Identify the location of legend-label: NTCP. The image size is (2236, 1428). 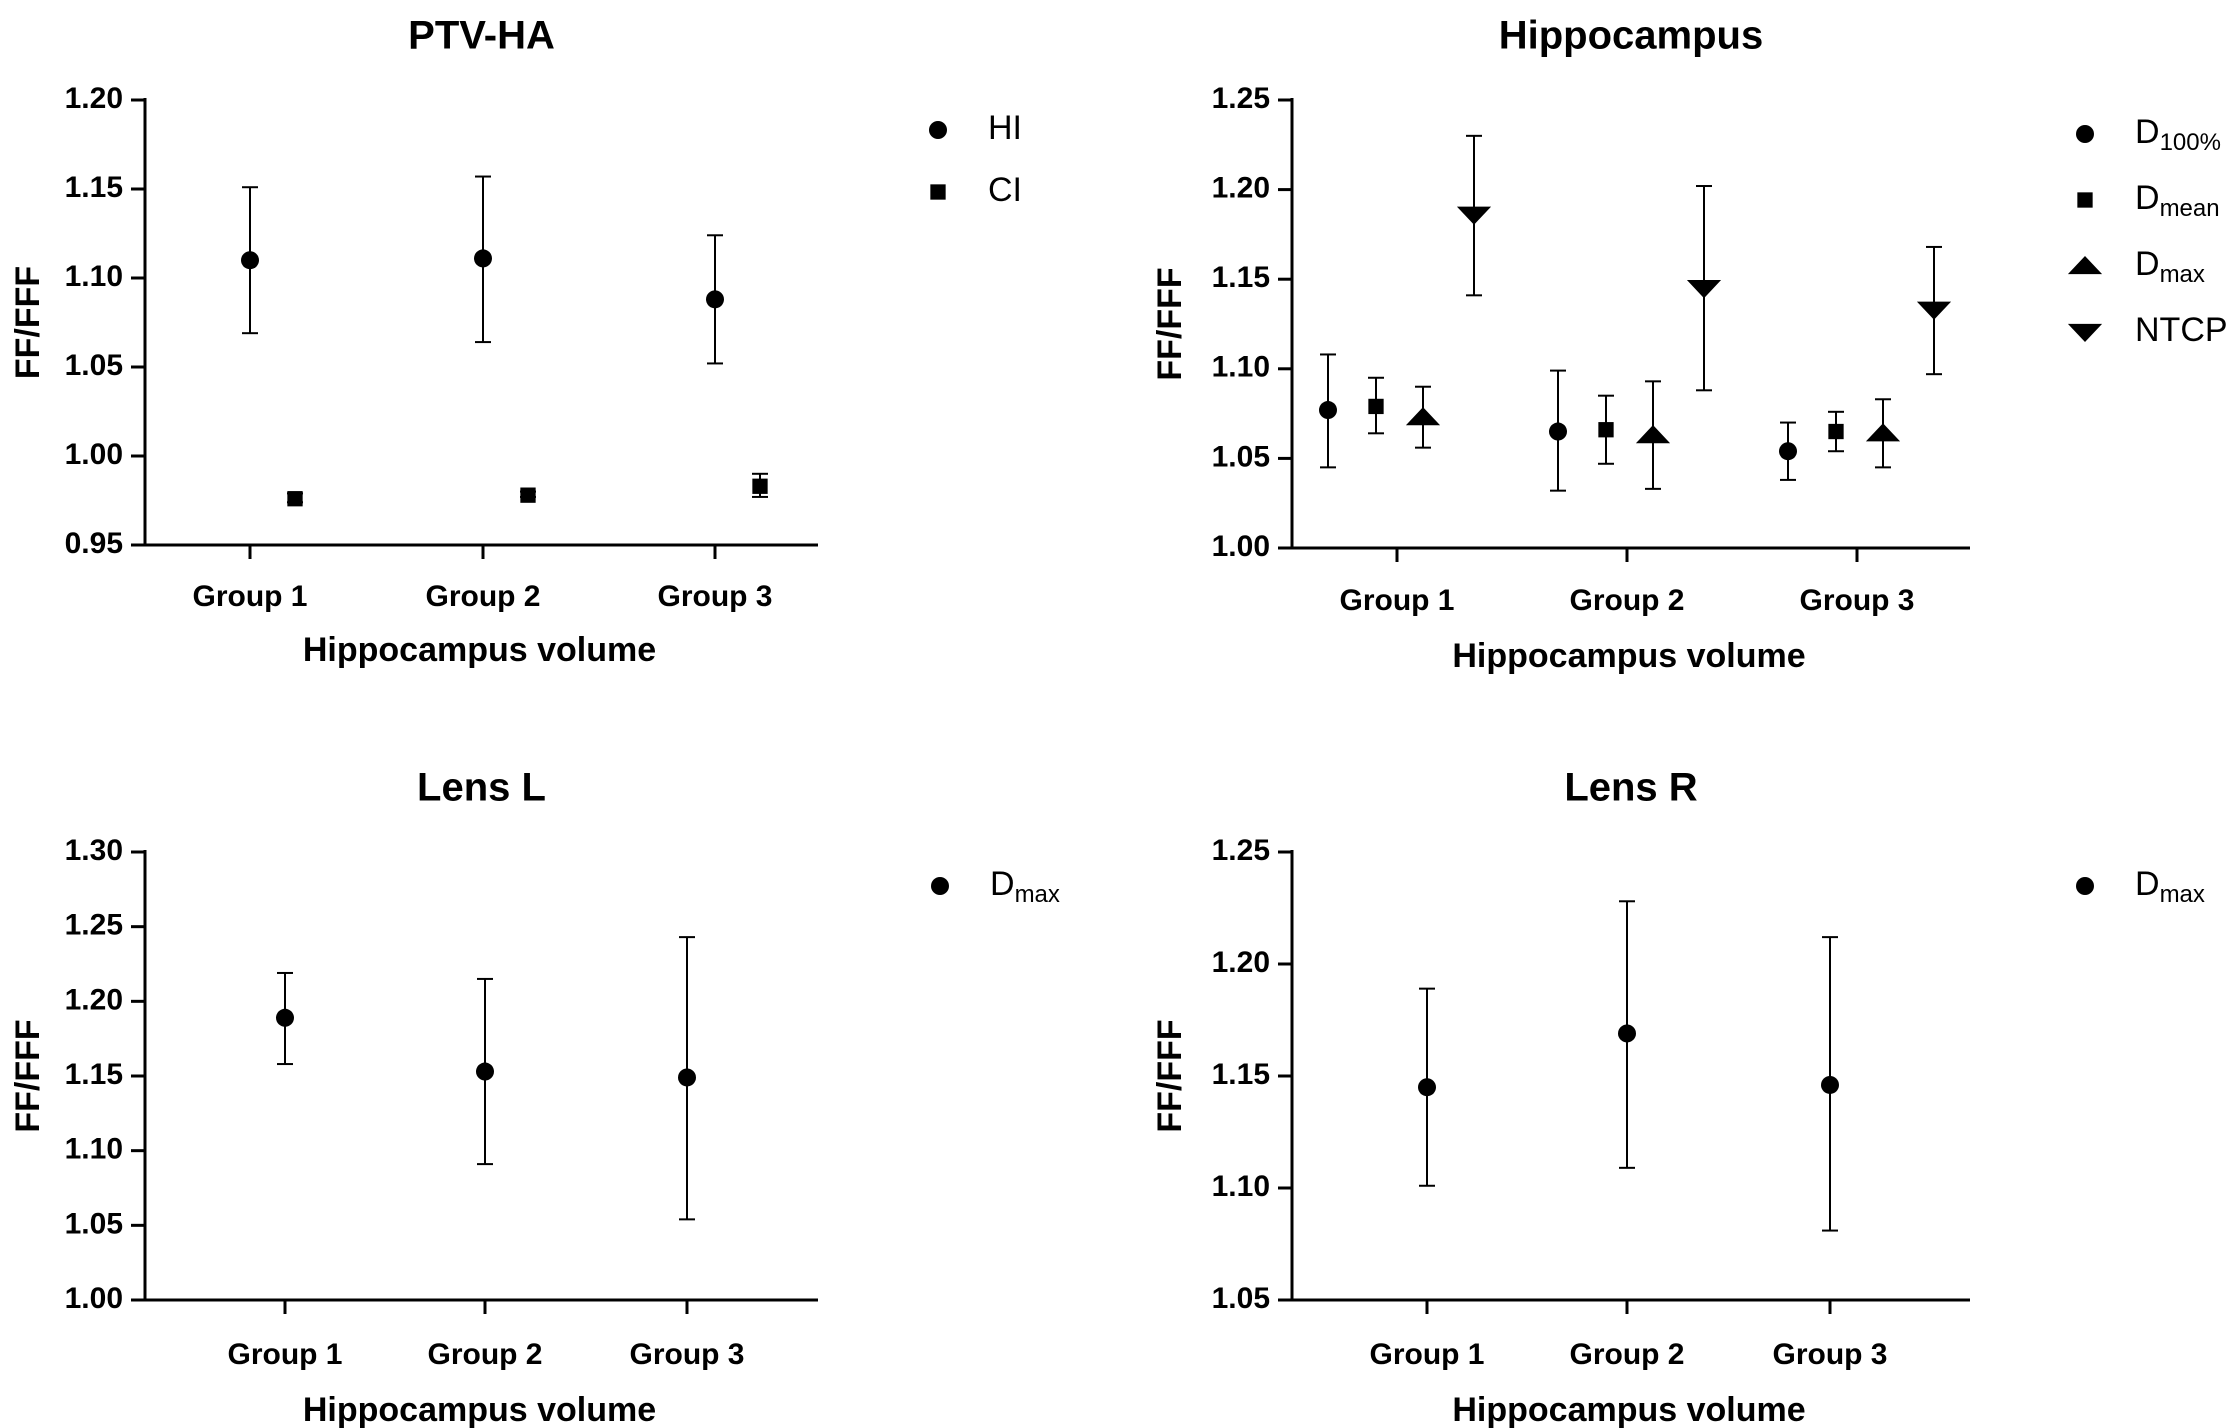
(2181, 330).